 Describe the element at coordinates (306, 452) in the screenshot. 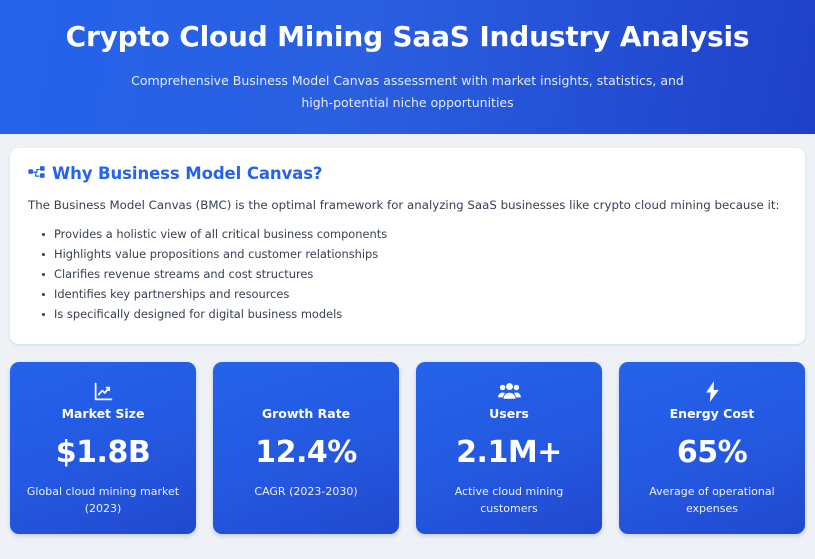

I see `stat-value: 12.4%` at that location.